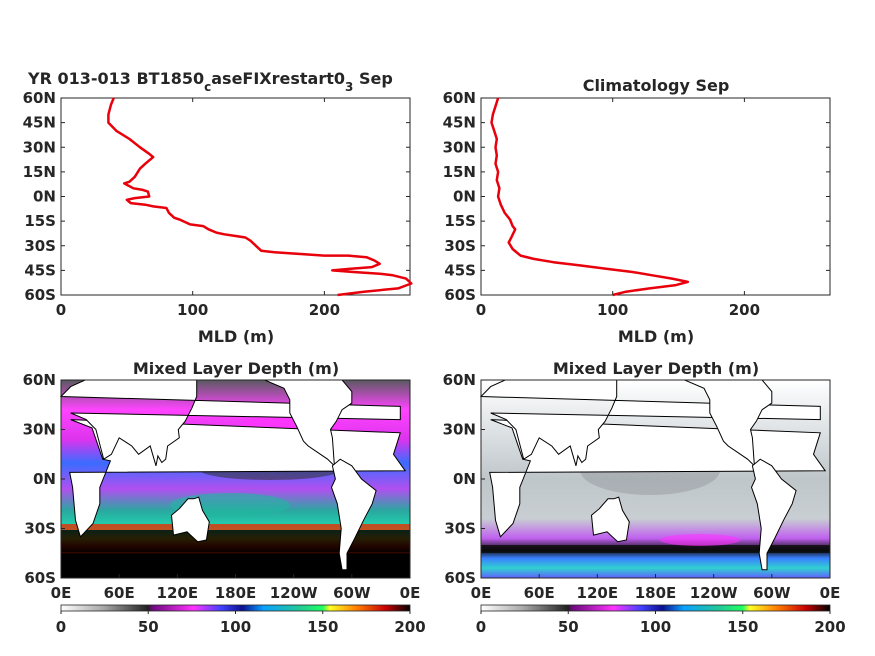 This screenshot has width=875, height=656. I want to click on colorbar-model, so click(235, 608).